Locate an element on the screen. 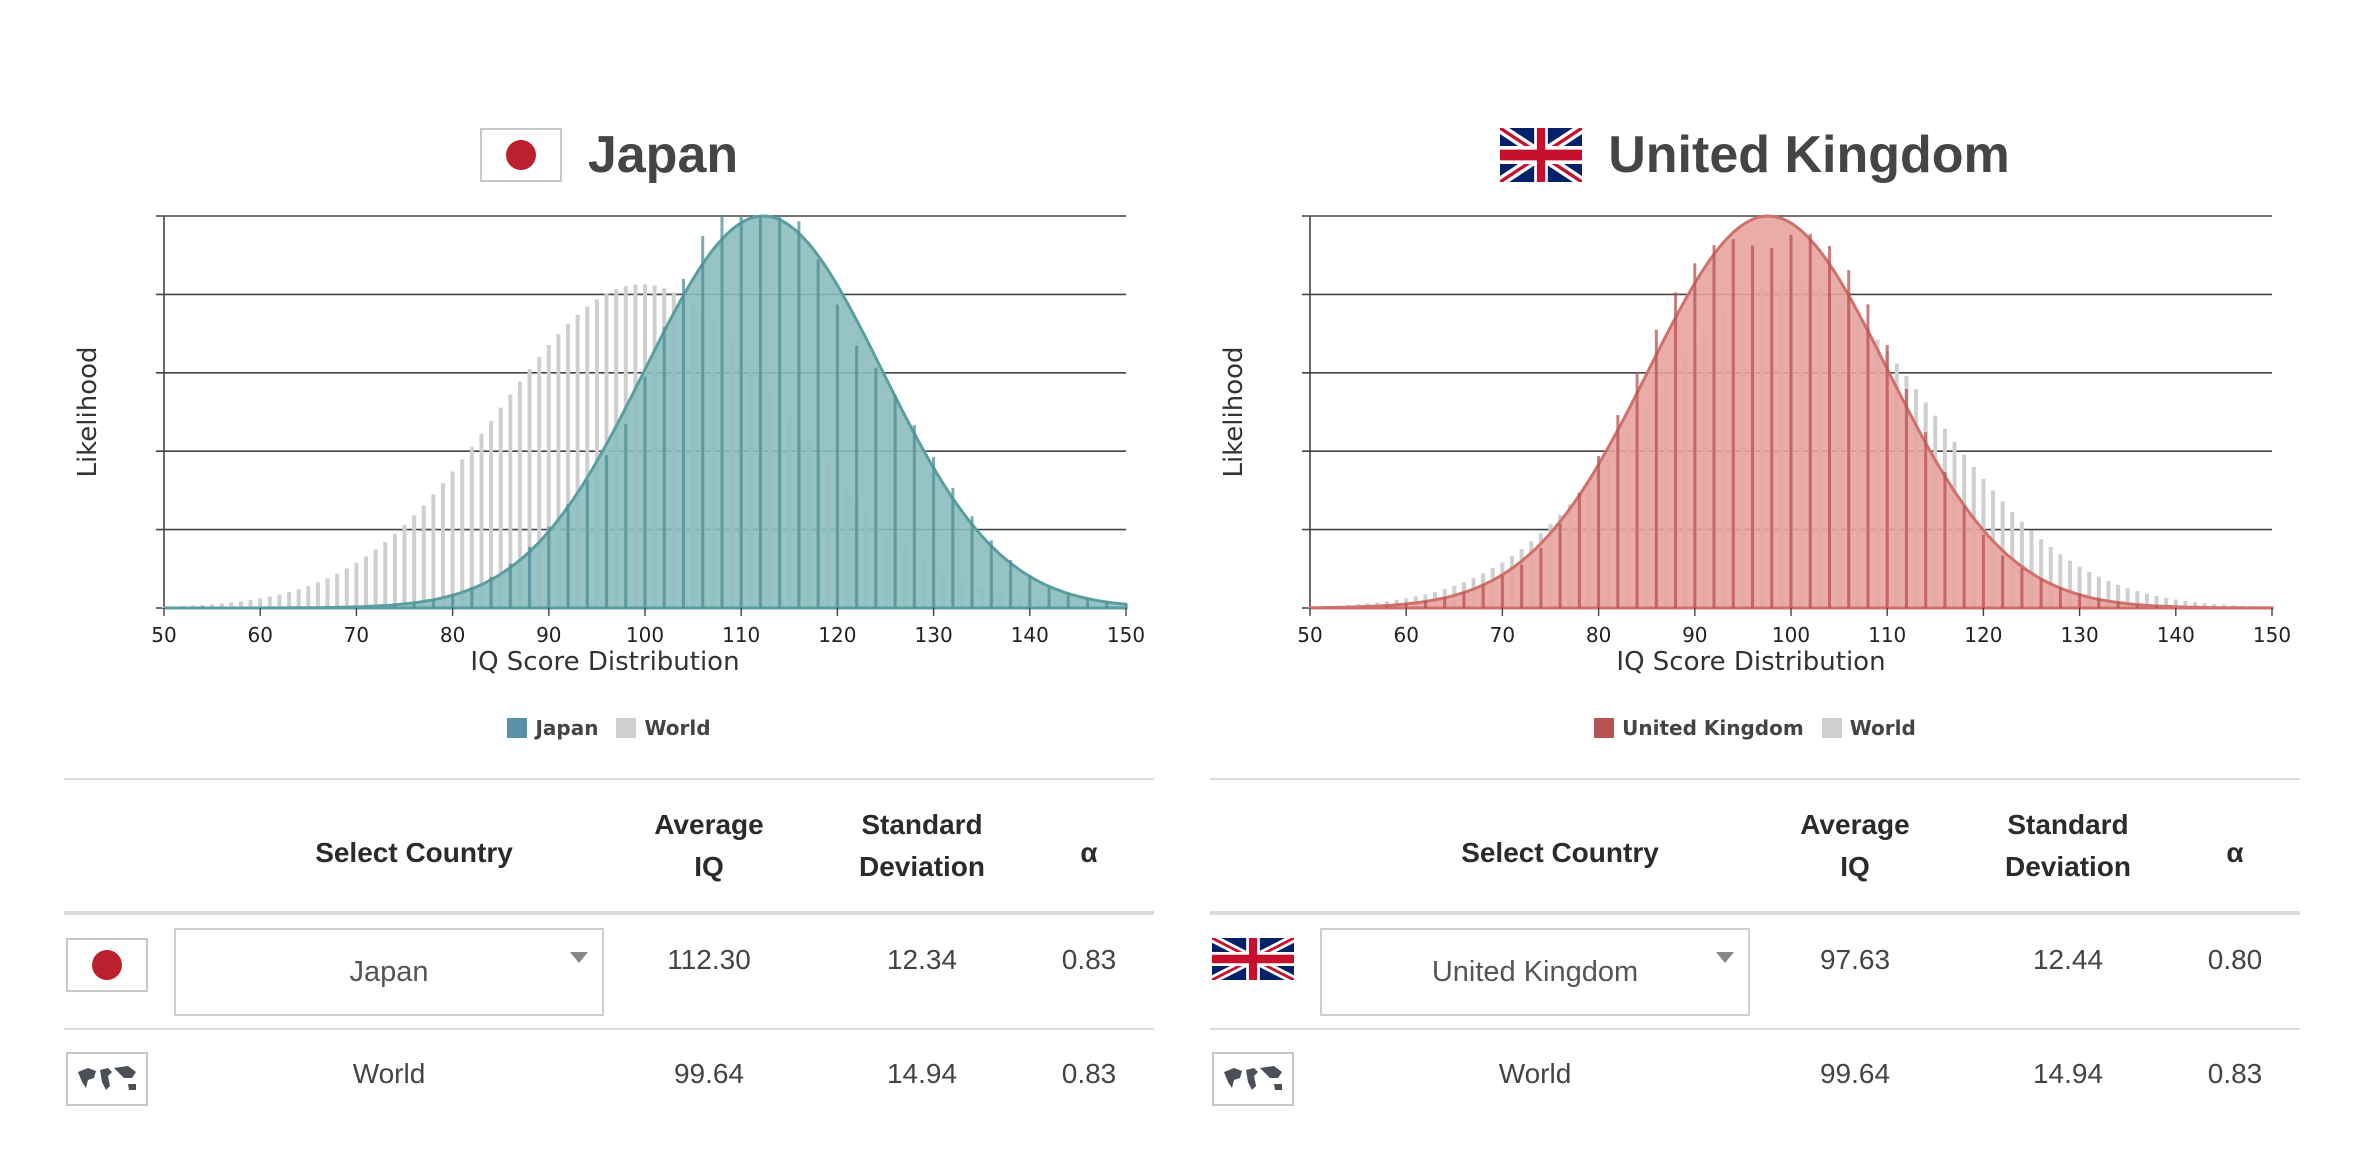 The height and width of the screenshot is (1162, 2358). world-alpha-value: 0.83 is located at coordinates (1089, 1073).